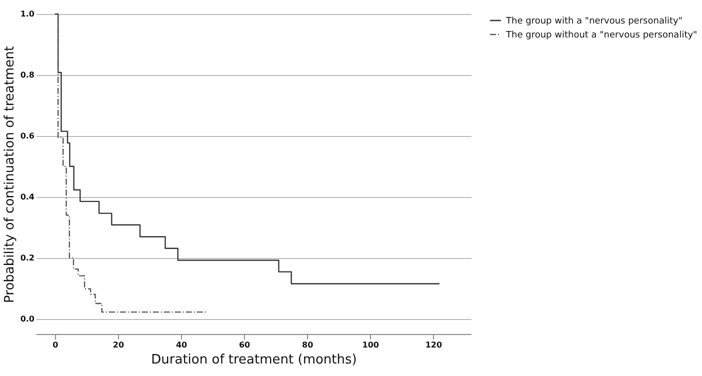 The image size is (702, 376). What do you see at coordinates (254, 360) in the screenshot?
I see `x-axis-title: Duration of treatment (months)` at bounding box center [254, 360].